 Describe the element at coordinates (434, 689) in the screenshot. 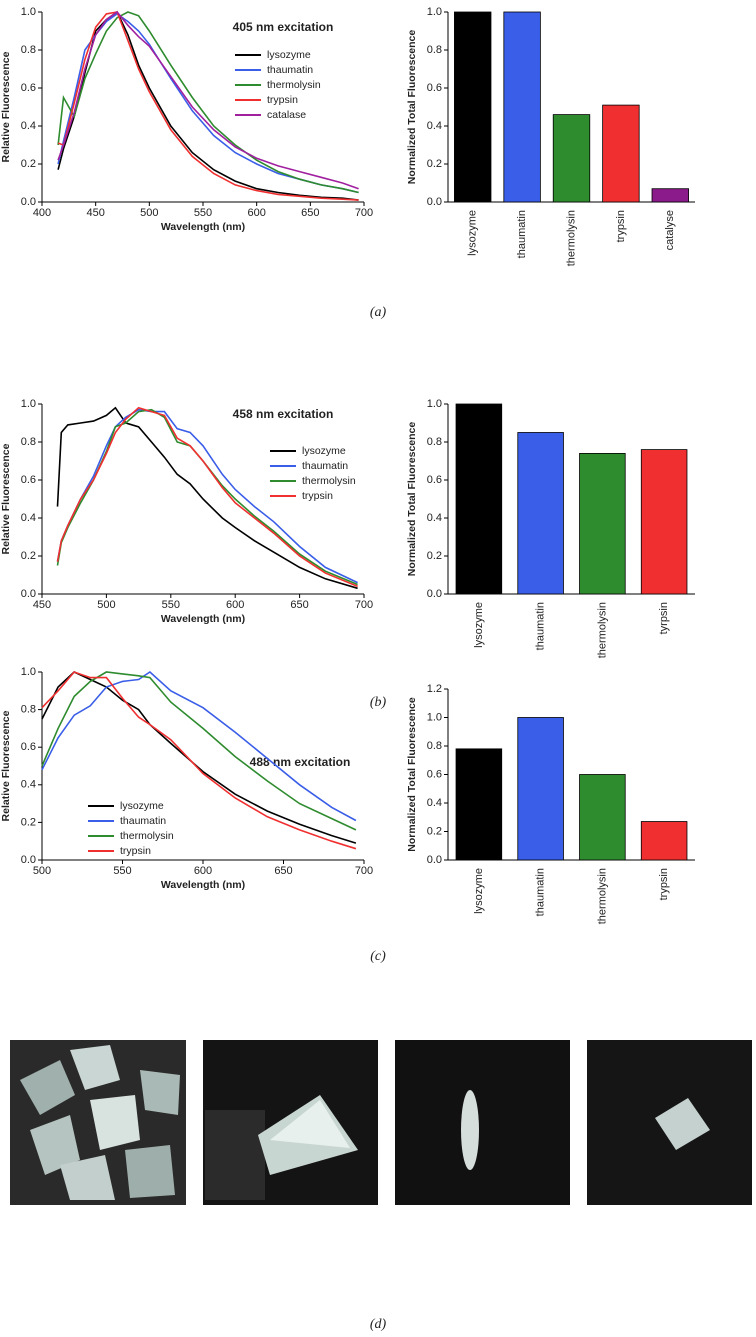

I see `y-tick-label: 1.2` at that location.